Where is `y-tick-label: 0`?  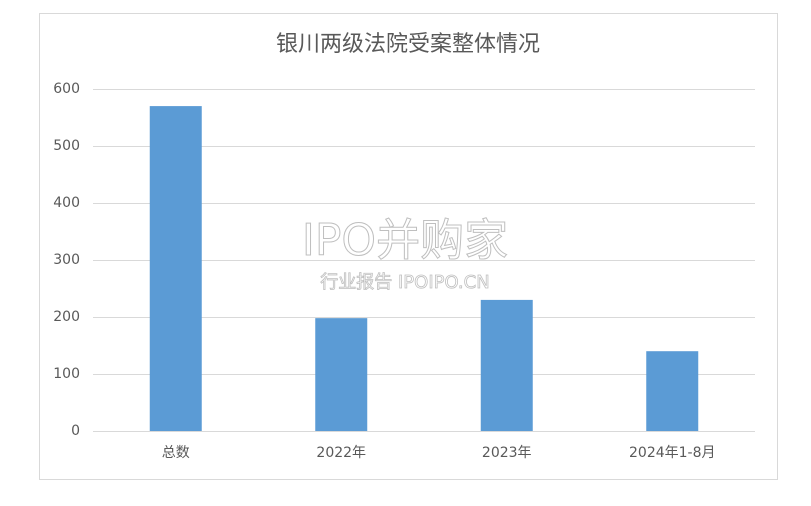
y-tick-label: 0 is located at coordinates (75, 431).